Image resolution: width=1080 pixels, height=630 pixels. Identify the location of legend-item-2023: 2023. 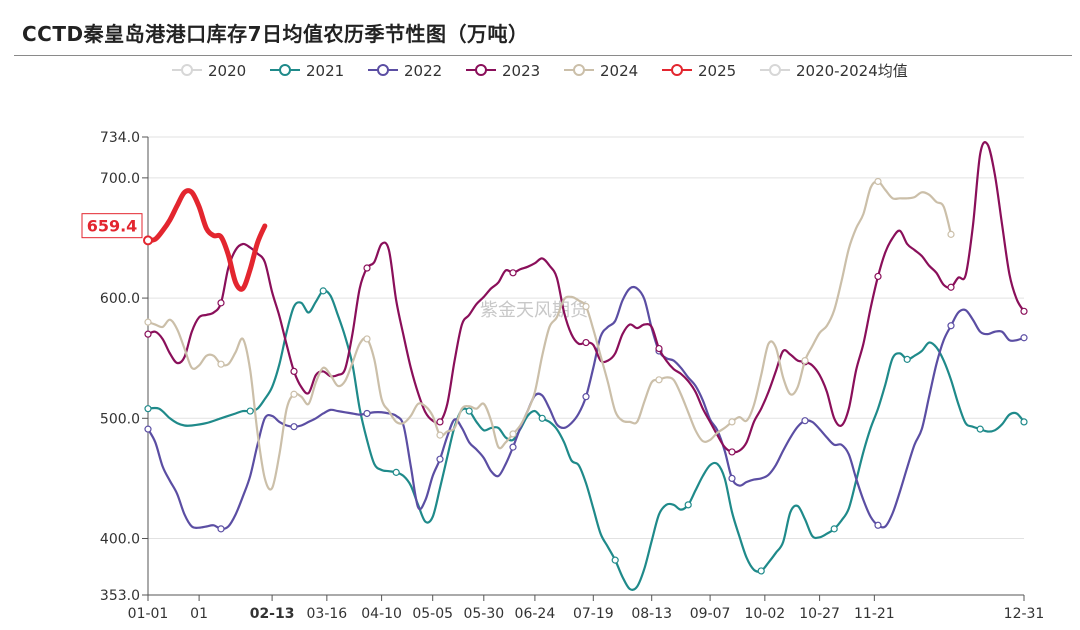
(503, 71).